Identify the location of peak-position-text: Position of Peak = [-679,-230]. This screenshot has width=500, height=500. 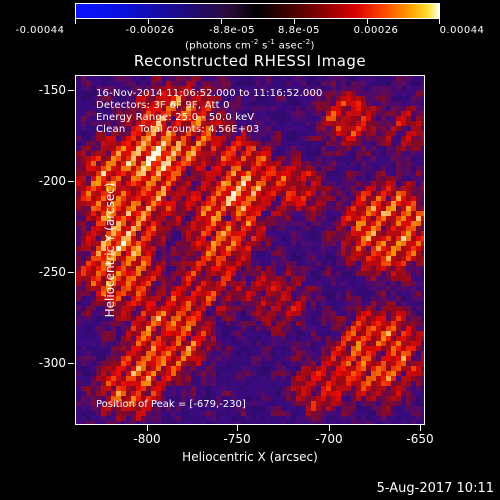
(171, 404).